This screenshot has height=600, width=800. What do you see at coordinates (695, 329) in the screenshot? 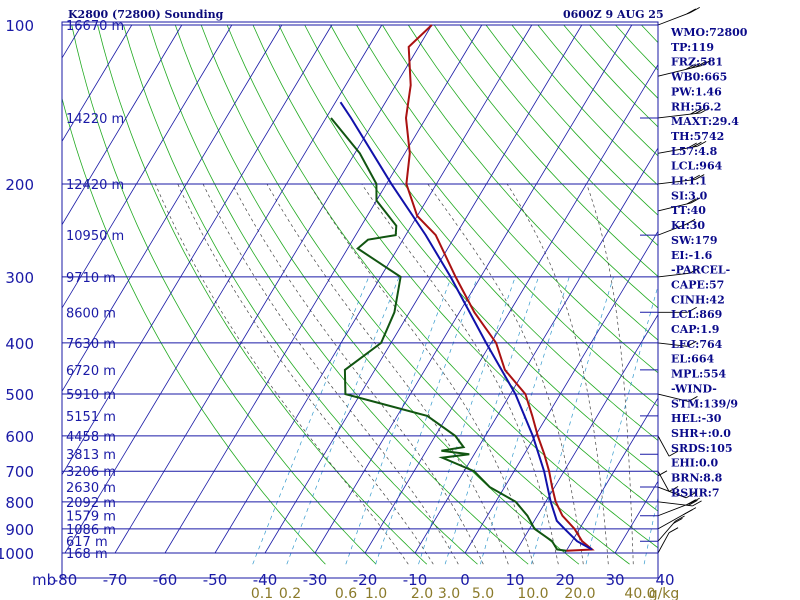
I see `index-item: CAP:1.9` at bounding box center [695, 329].